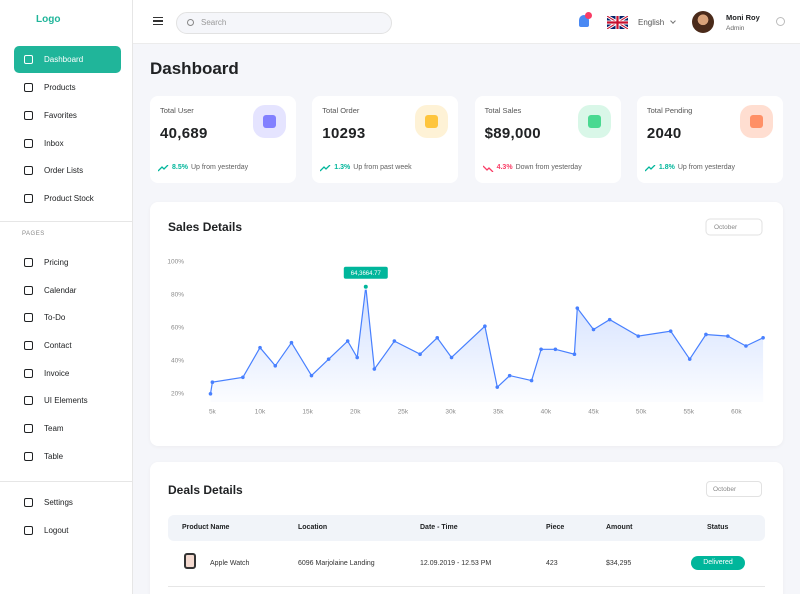 This screenshot has height=594, width=800. Describe the element at coordinates (67, 345) in the screenshot. I see `menu-item: Contact` at that location.